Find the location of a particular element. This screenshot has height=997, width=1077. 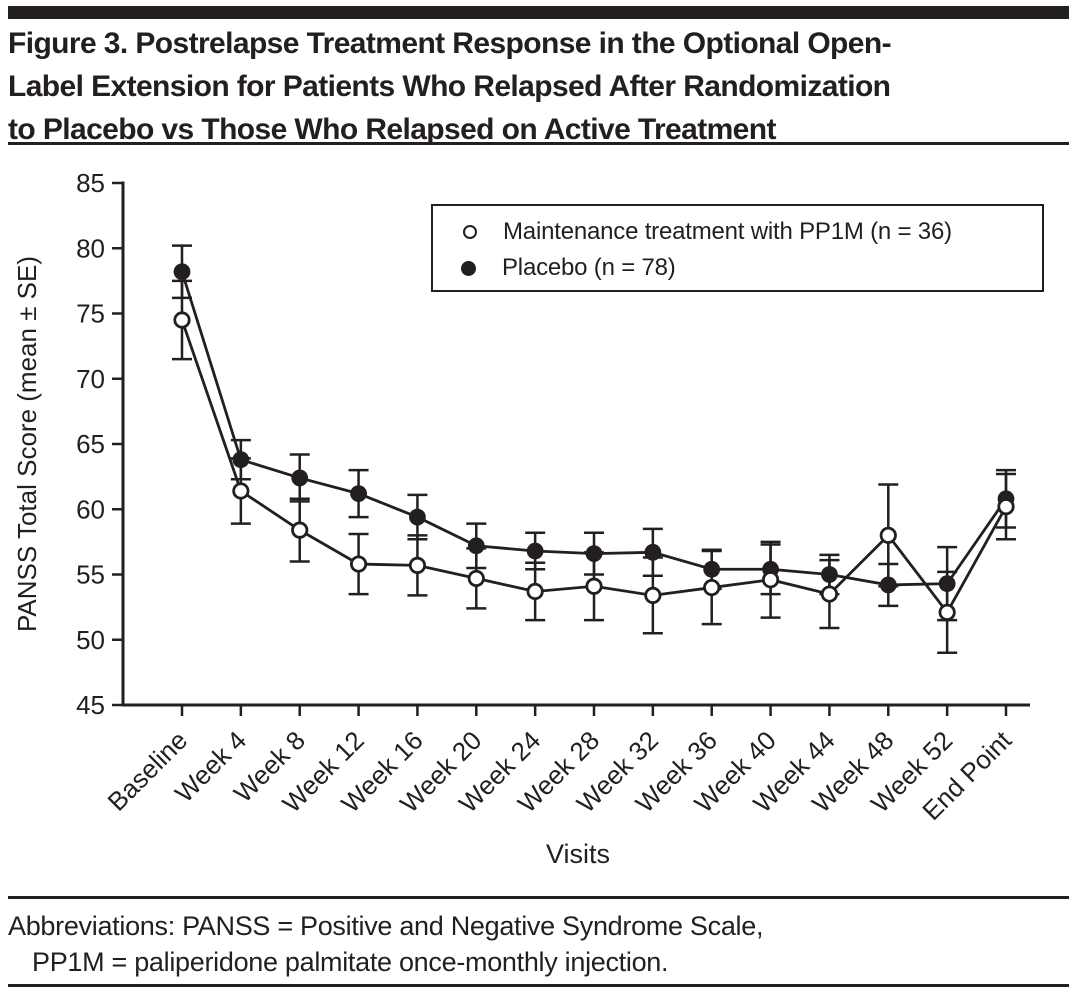

svg-text: 50 is located at coordinates (90, 640).